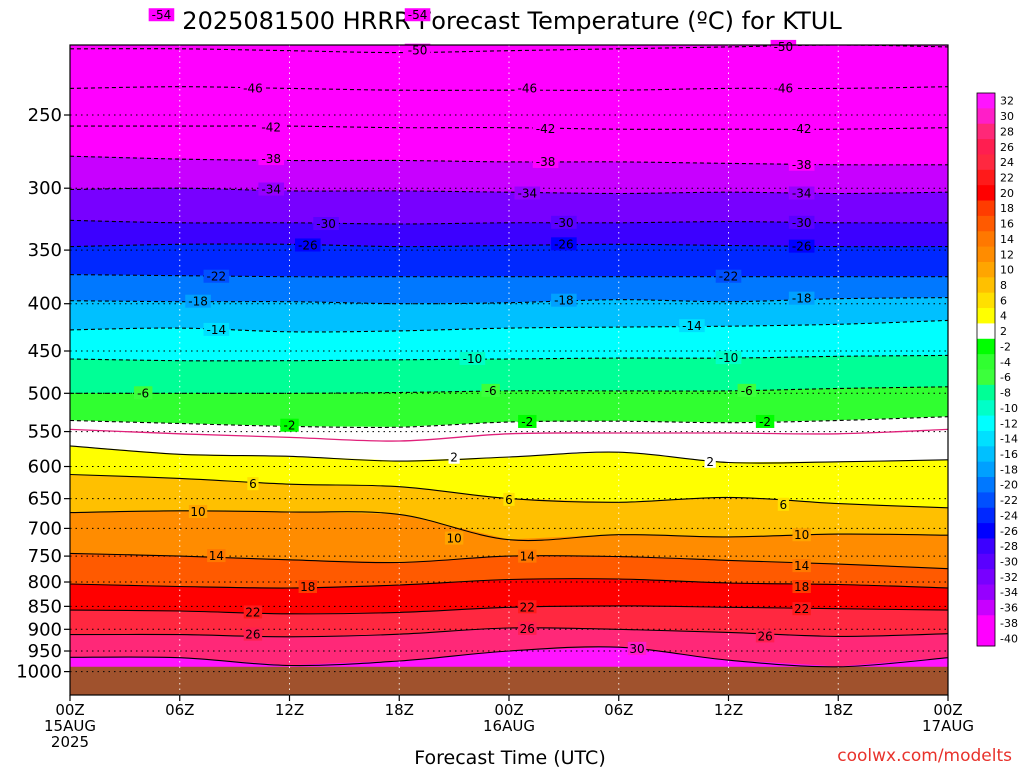  What do you see at coordinates (1005, 346) in the screenshot?
I see `colorbar-label: -2` at bounding box center [1005, 346].